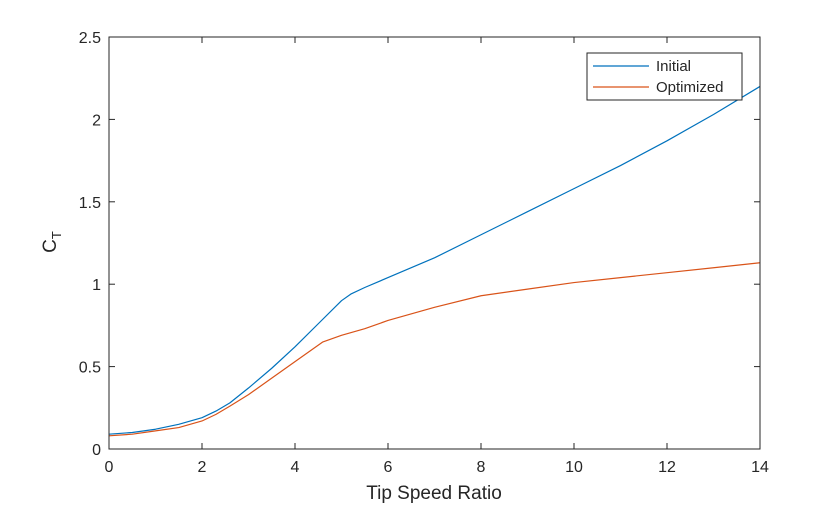 This screenshot has height=506, width=840. I want to click on x-tick-label: 0, so click(109, 467).